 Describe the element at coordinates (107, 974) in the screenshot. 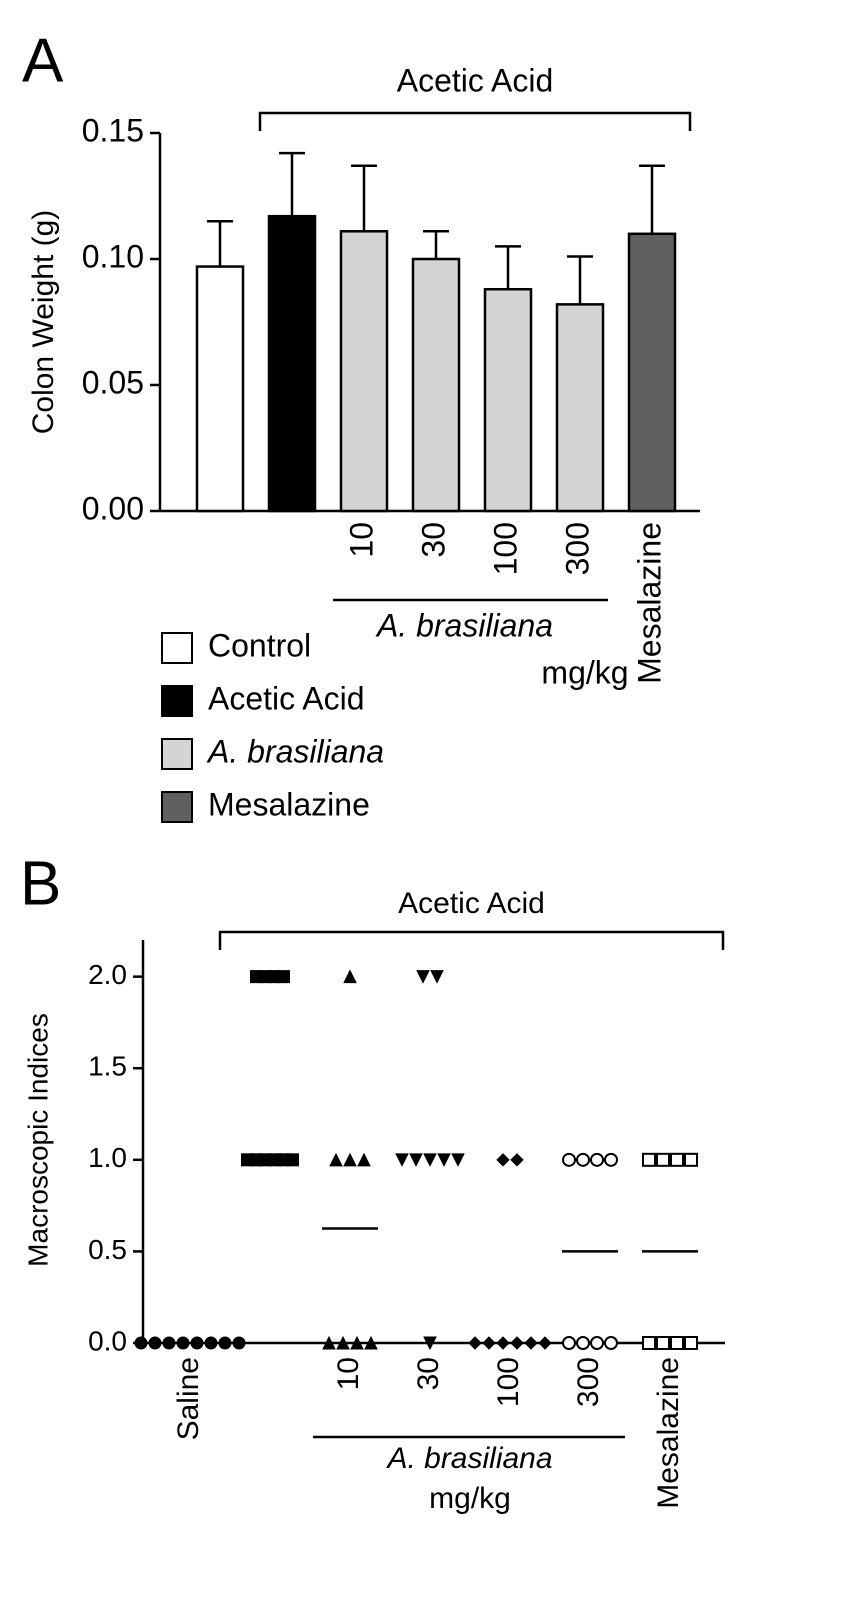

I see `y-tick-label: 2.0` at that location.